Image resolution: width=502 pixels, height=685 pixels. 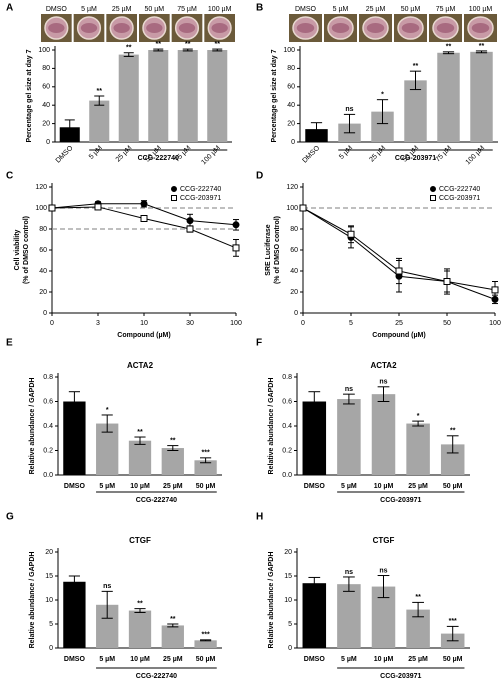 I want to click on panel-letter: D, so click(x=259, y=176).